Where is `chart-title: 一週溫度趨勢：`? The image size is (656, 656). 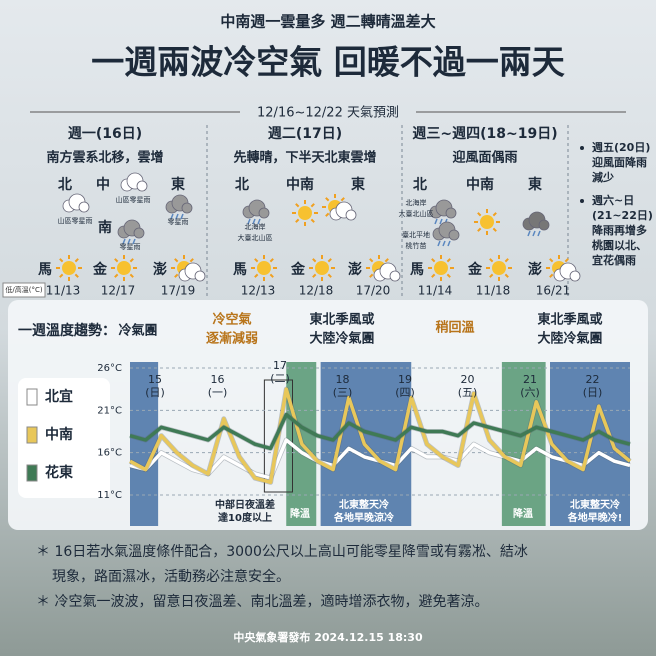
chart-title: 一週溫度趨勢： is located at coordinates (67, 330).